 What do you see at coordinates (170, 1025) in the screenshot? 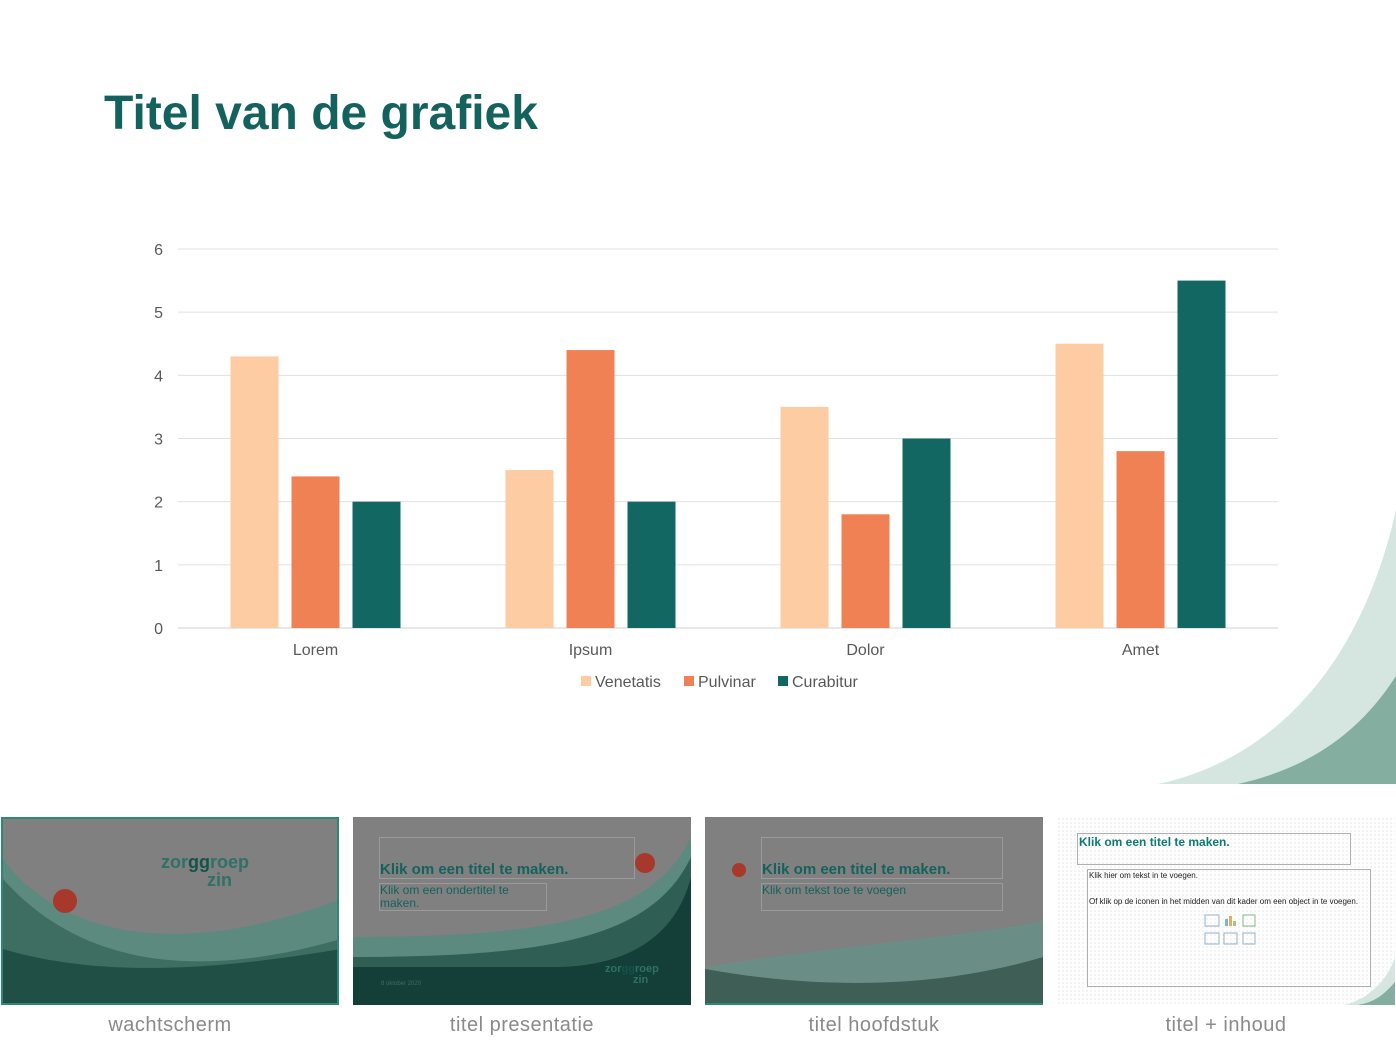
I see `thumbnail-label: wachtscherm` at bounding box center [170, 1025].